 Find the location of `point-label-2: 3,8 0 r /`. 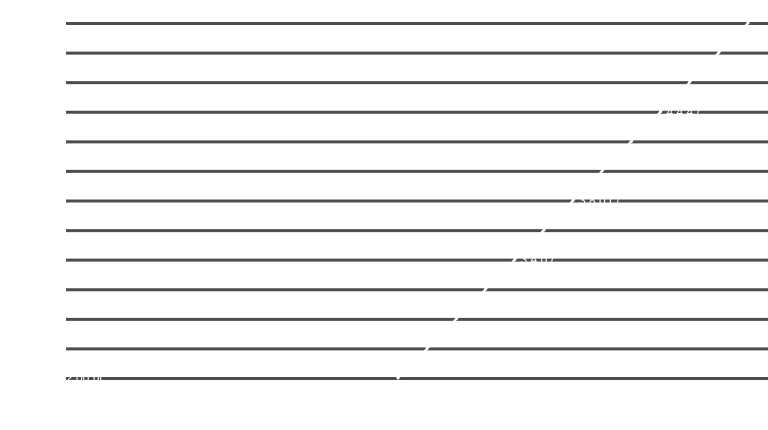

point-label-2: 3,8 0 r / is located at coordinates (599, 201).